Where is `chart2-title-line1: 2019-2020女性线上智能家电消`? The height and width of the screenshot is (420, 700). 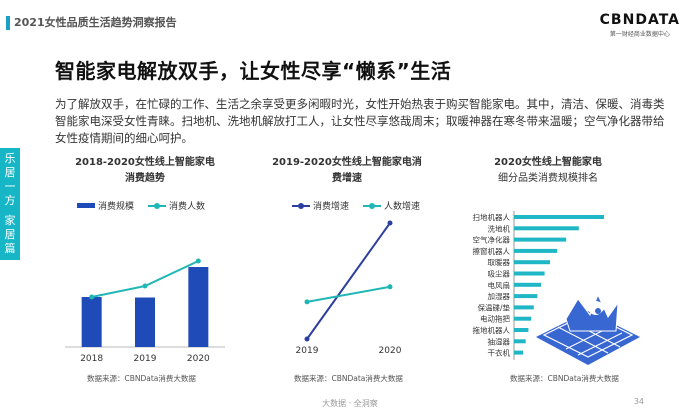 chart2-title-line1: 2019-2020女性线上智能家电消 is located at coordinates (347, 162).